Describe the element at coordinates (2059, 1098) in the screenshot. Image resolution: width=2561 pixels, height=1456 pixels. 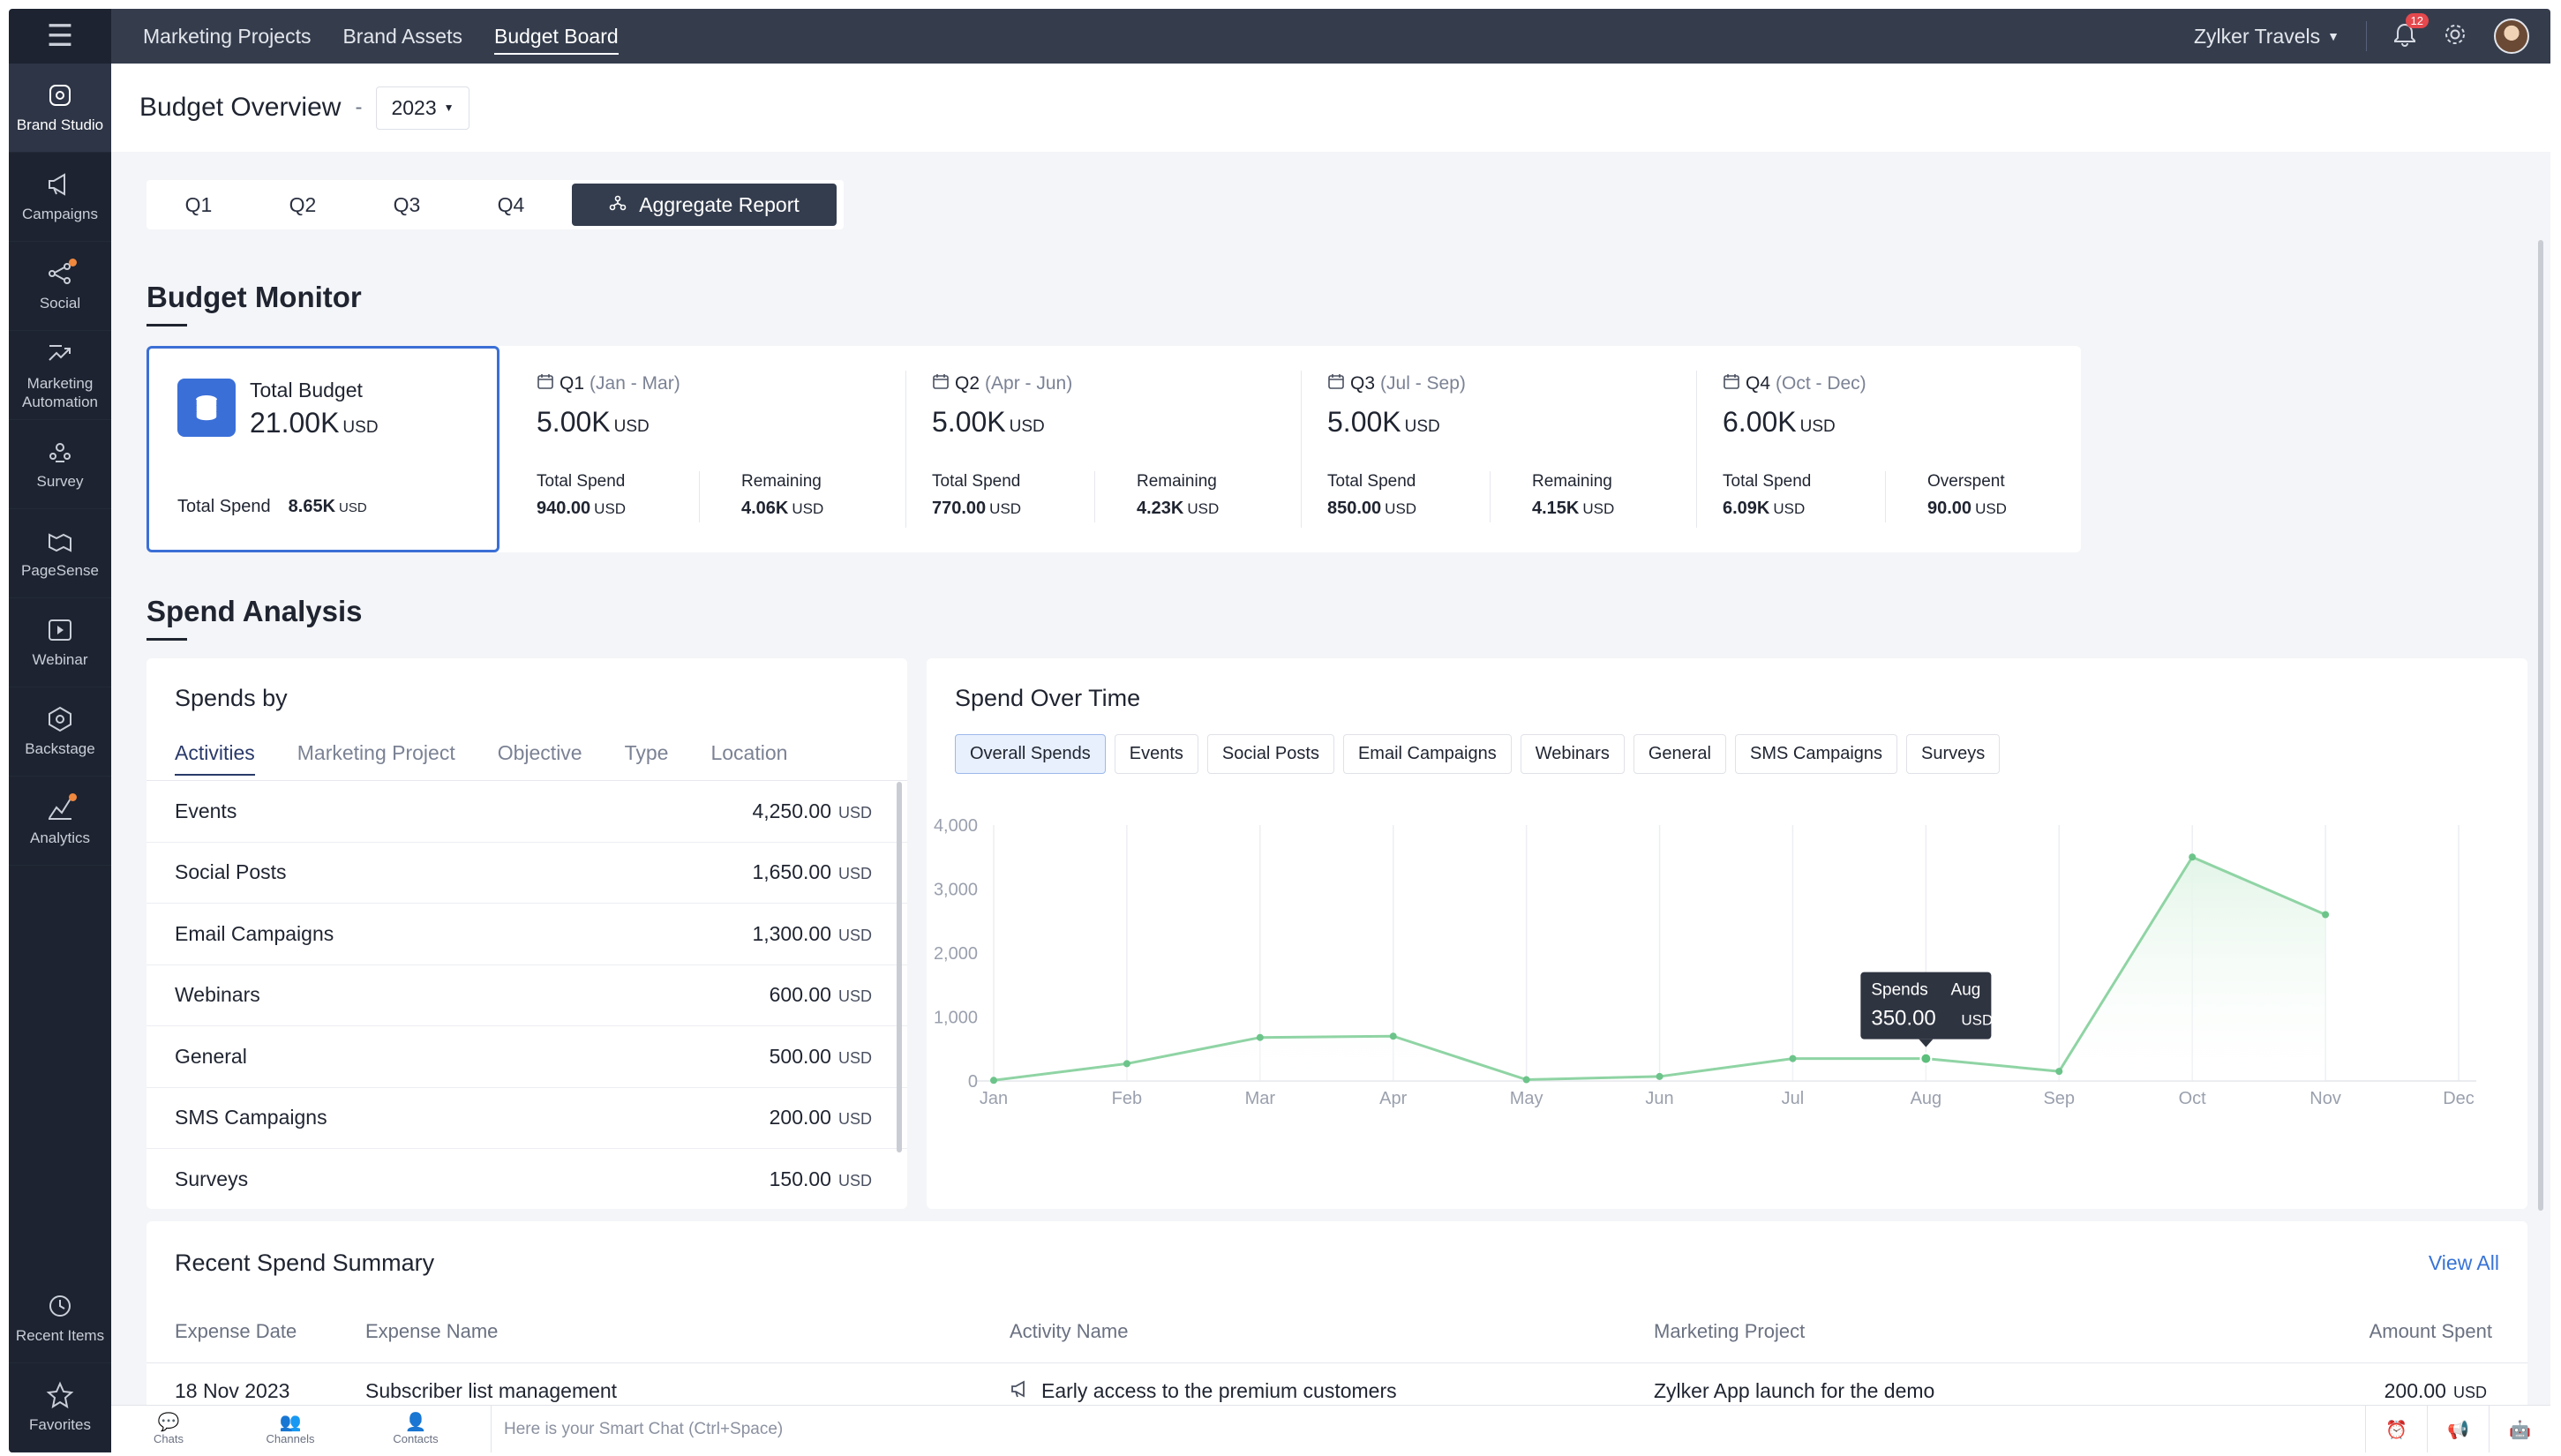
I see `x-tick-label: Sep` at that location.